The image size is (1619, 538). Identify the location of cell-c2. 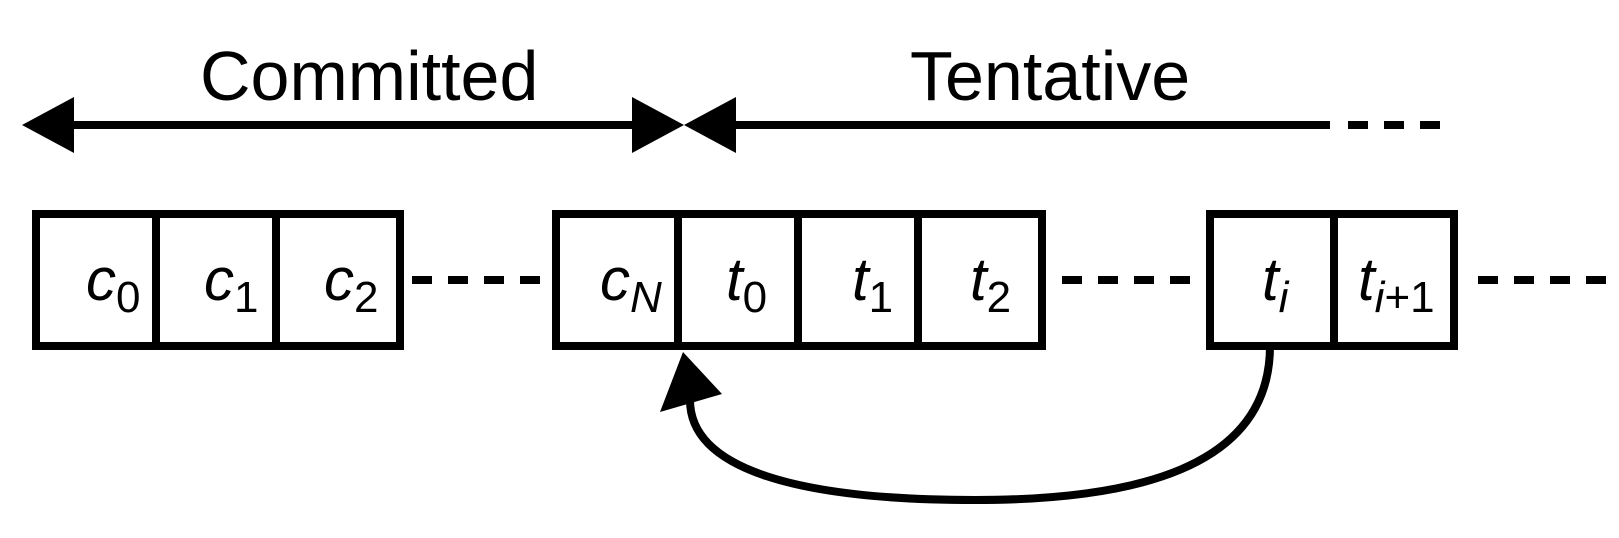
(338, 280).